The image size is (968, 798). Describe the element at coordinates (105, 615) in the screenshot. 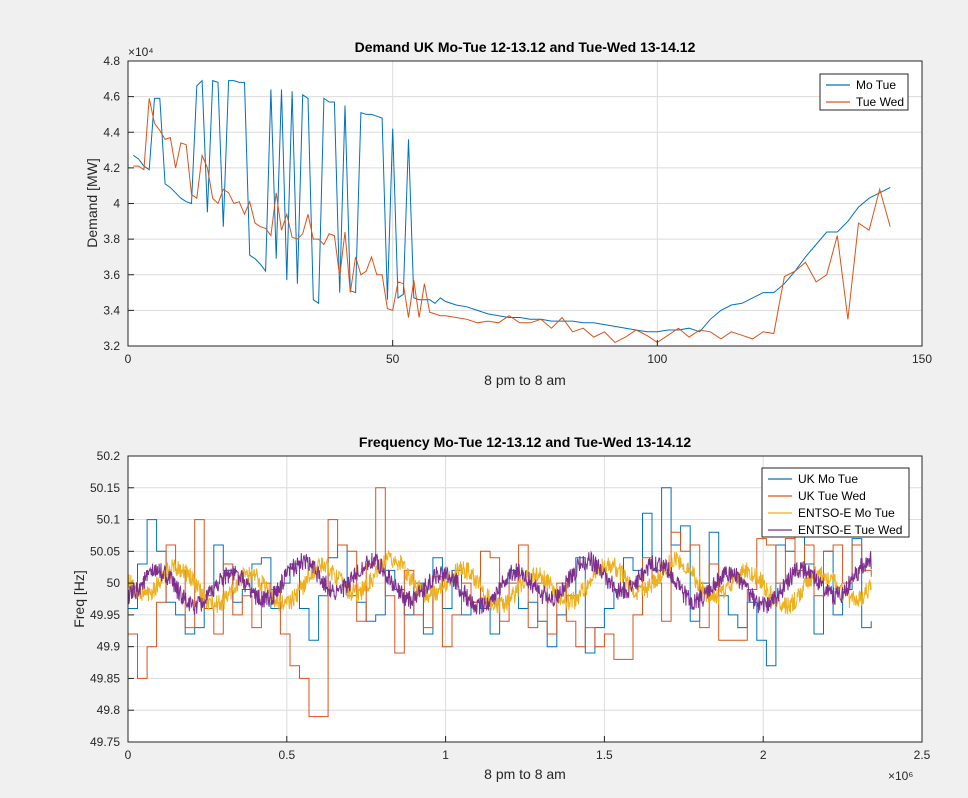

I see `y-tick-label: 49.95` at that location.